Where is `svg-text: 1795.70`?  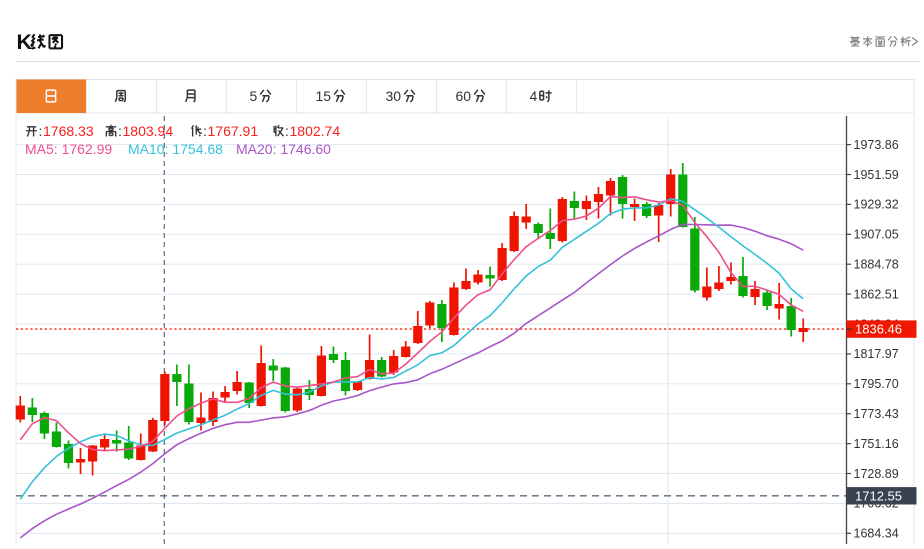 svg-text: 1795.70 is located at coordinates (876, 384).